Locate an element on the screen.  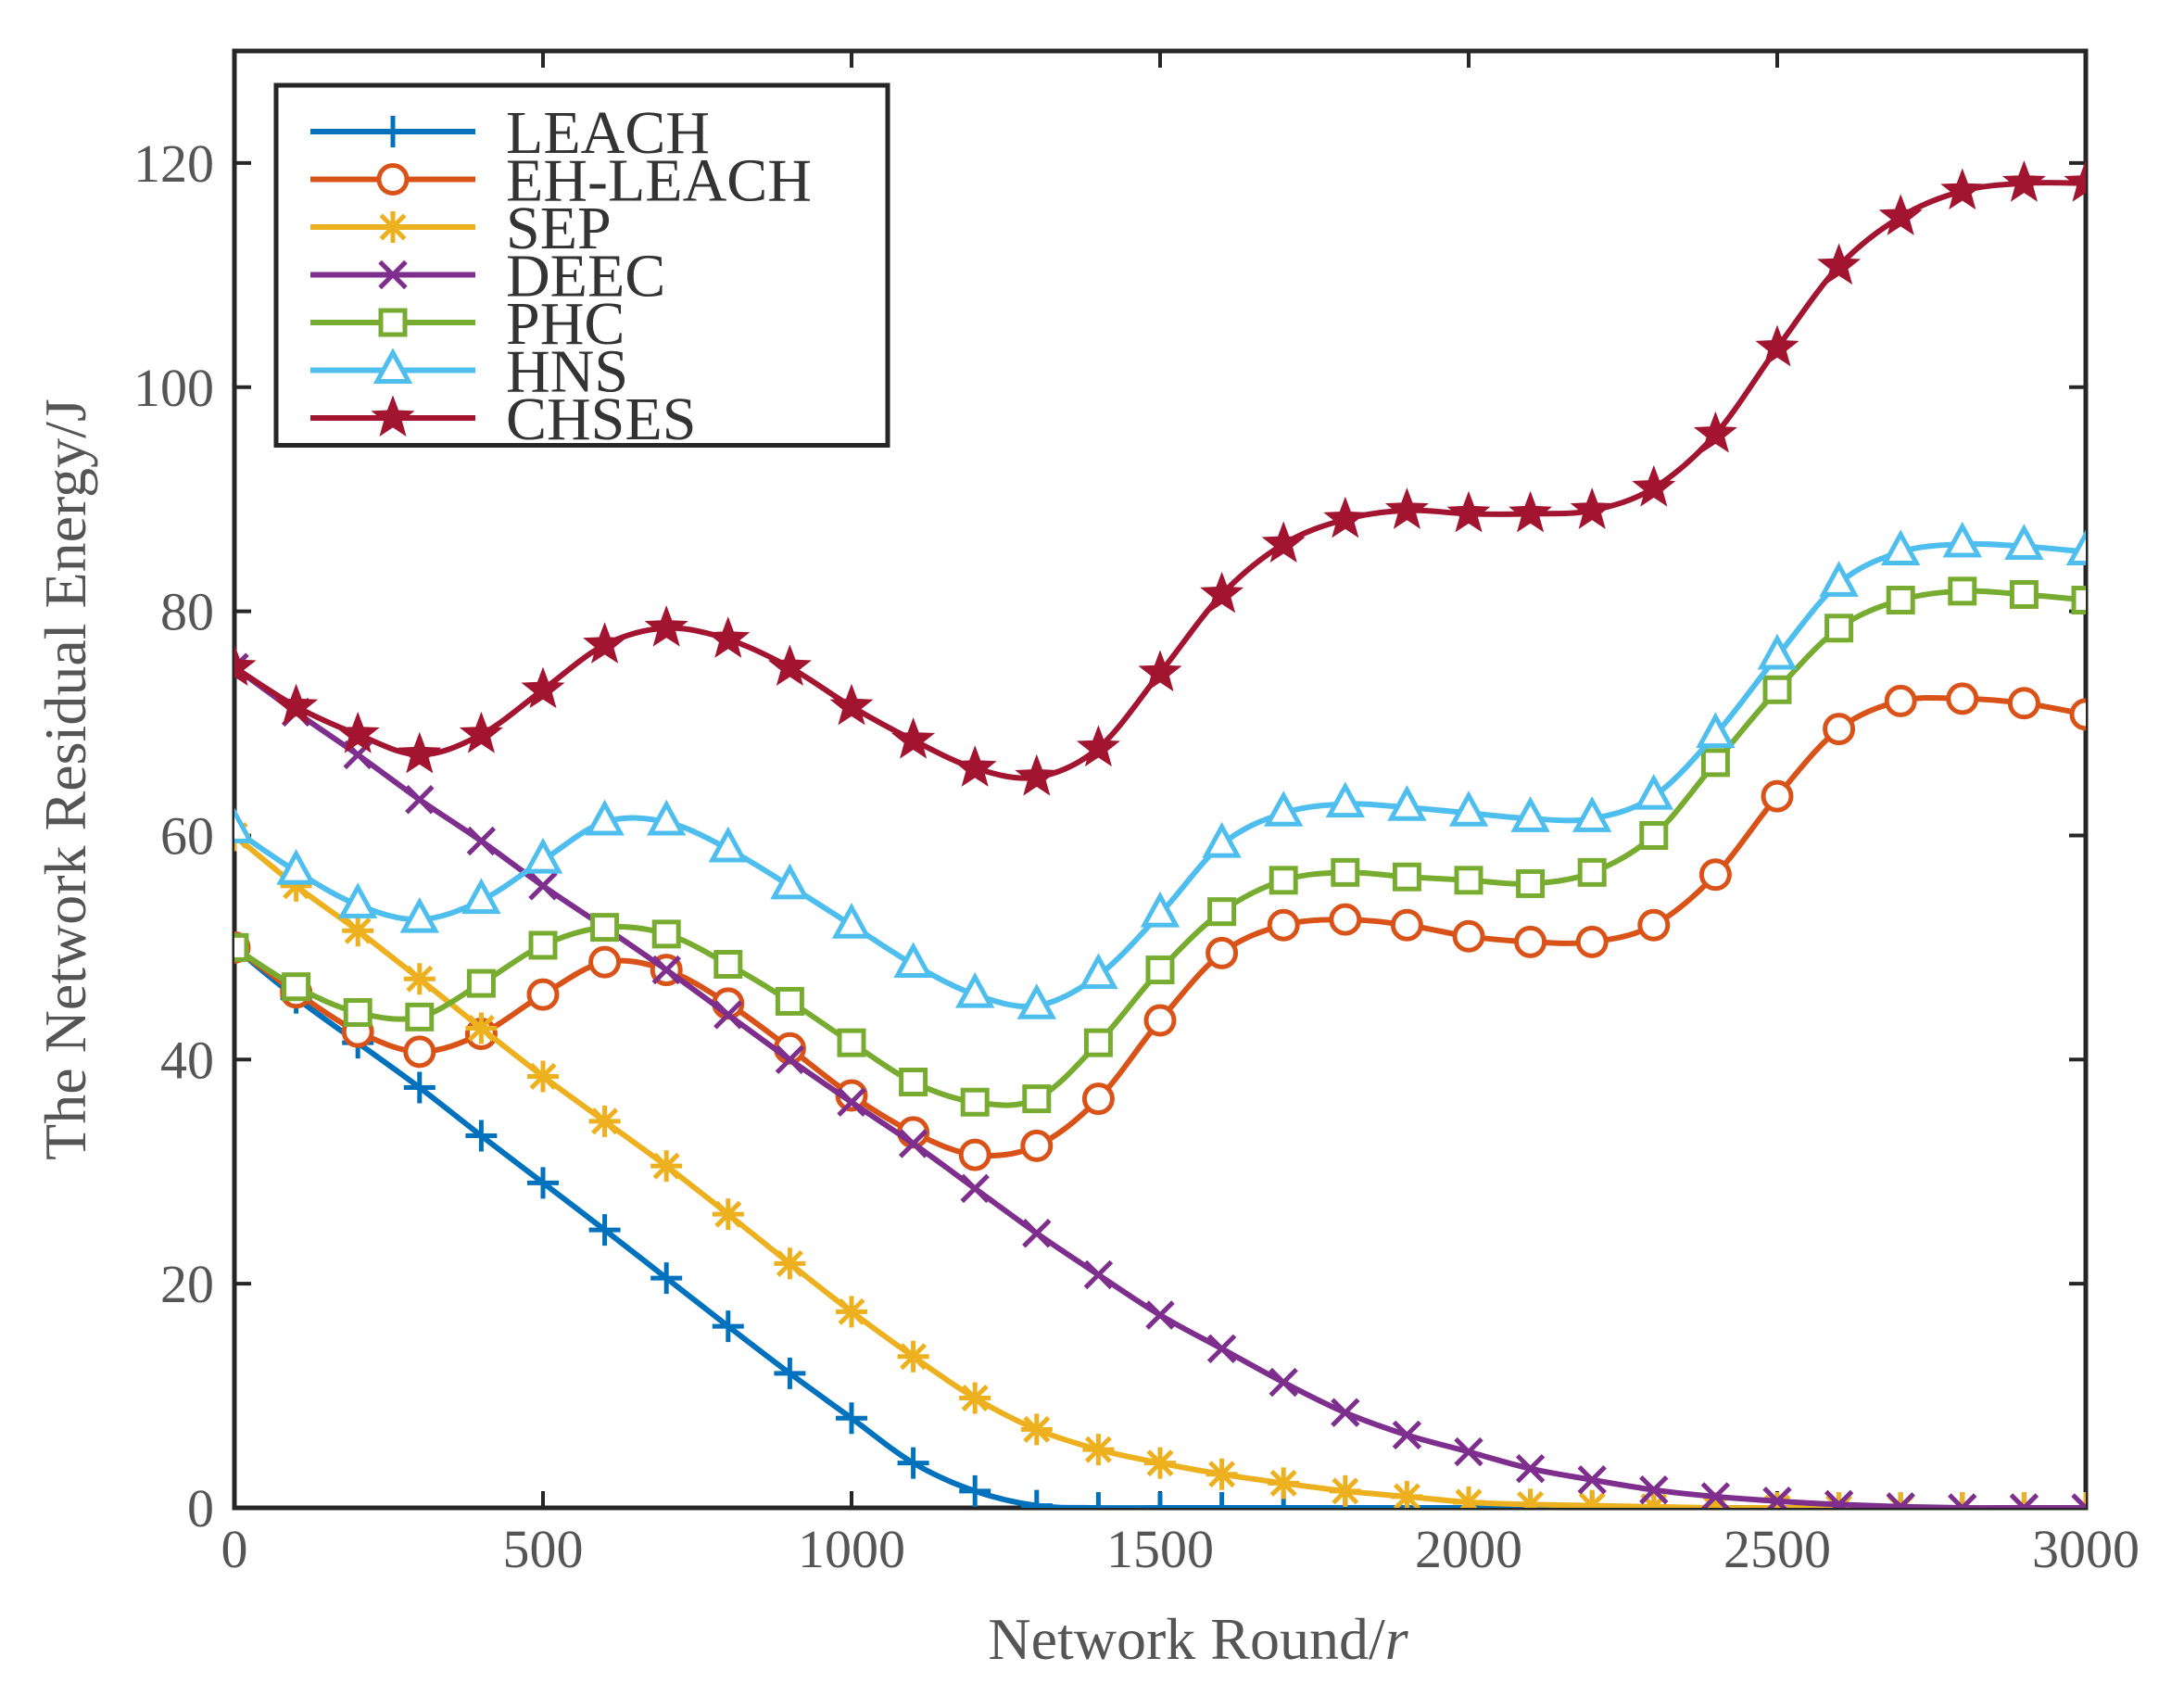
legend-item-eh-leach: EH-LEACH is located at coordinates (561, 181).